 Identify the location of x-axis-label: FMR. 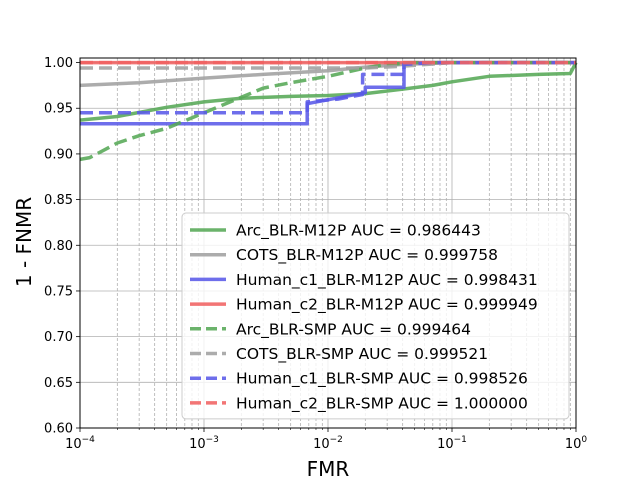
(328, 468).